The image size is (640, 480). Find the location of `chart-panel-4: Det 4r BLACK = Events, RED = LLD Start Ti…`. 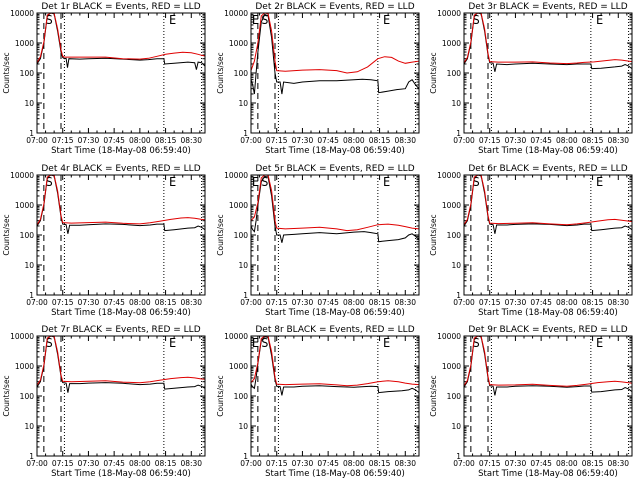

chart-panel-4: Det 4r BLACK = Events, RED = LLD Start Ti… is located at coordinates (104, 241).